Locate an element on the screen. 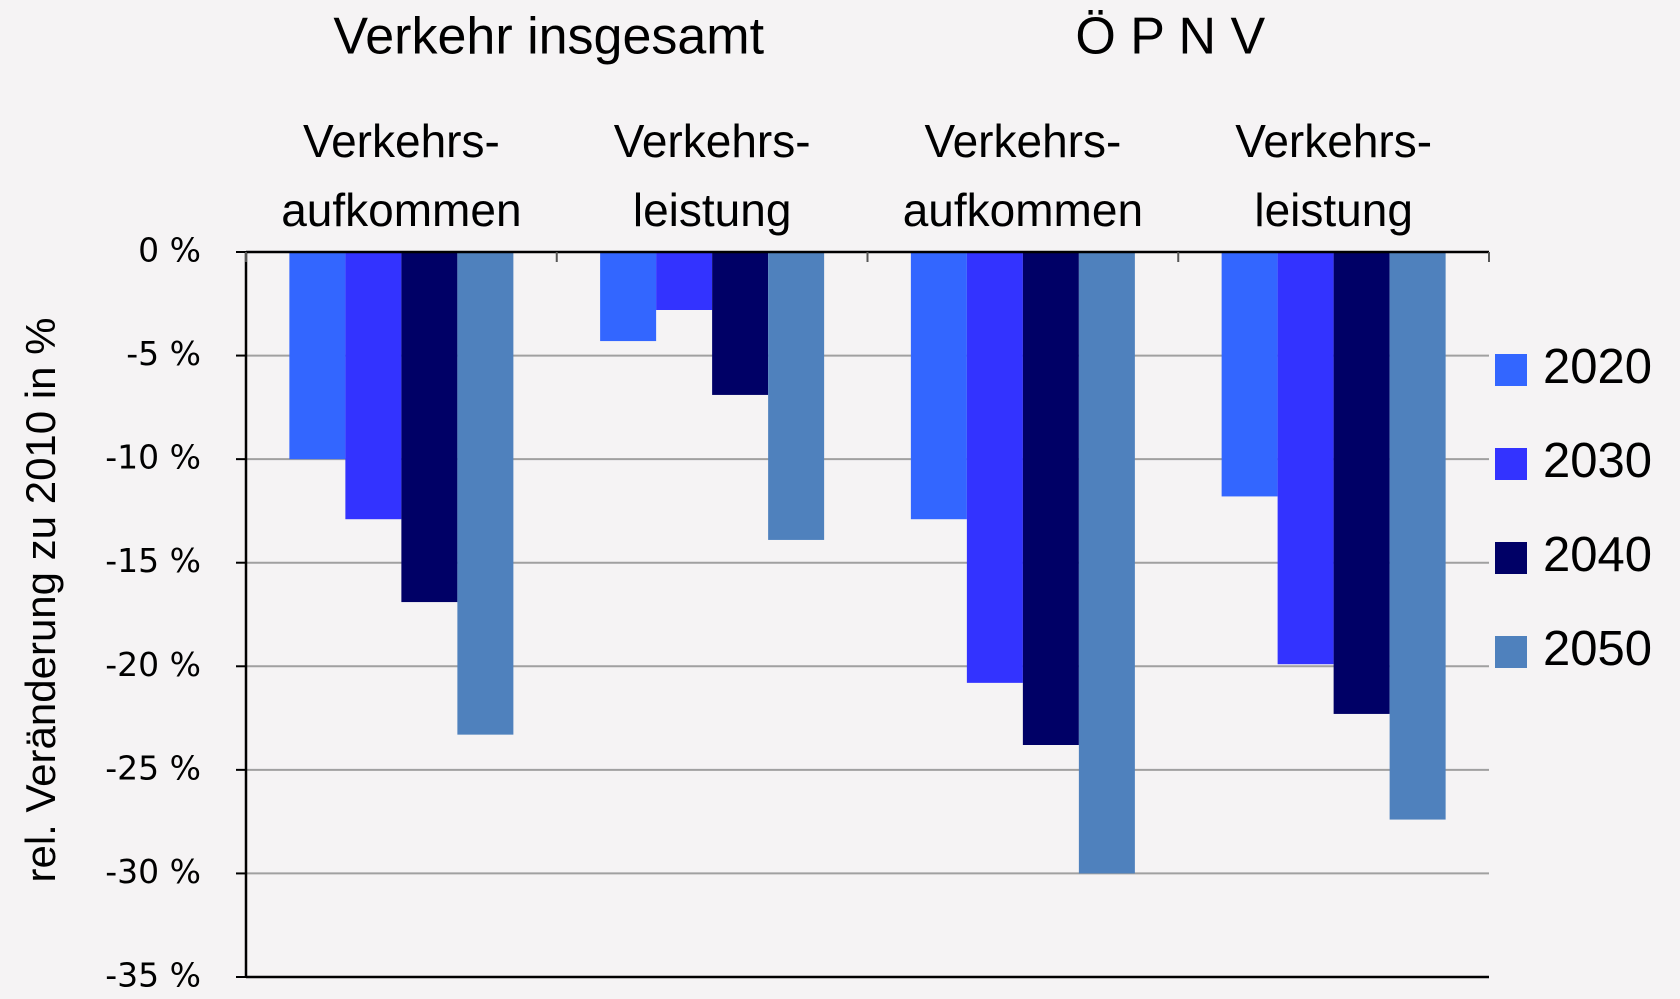  legend-label: 2050 is located at coordinates (1597, 649).